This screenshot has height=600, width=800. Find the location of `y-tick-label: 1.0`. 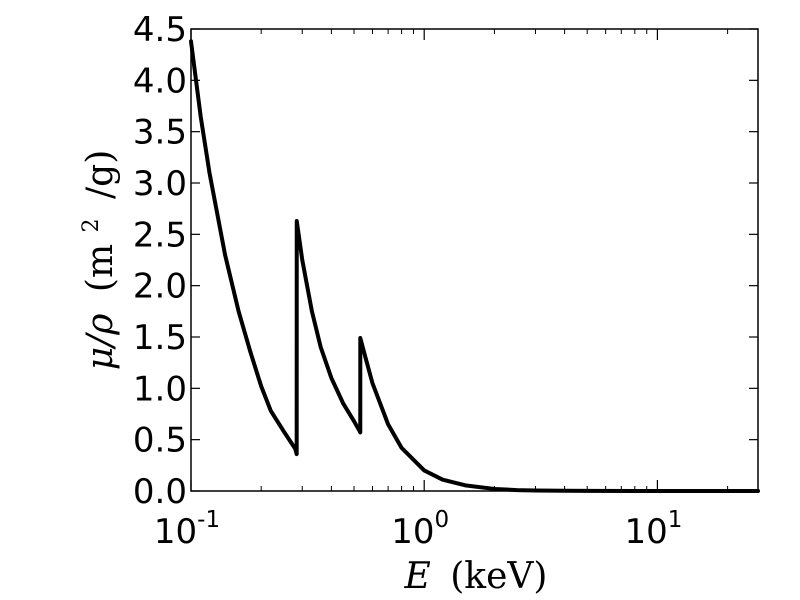

y-tick-label: 1.0 is located at coordinates (160, 389).